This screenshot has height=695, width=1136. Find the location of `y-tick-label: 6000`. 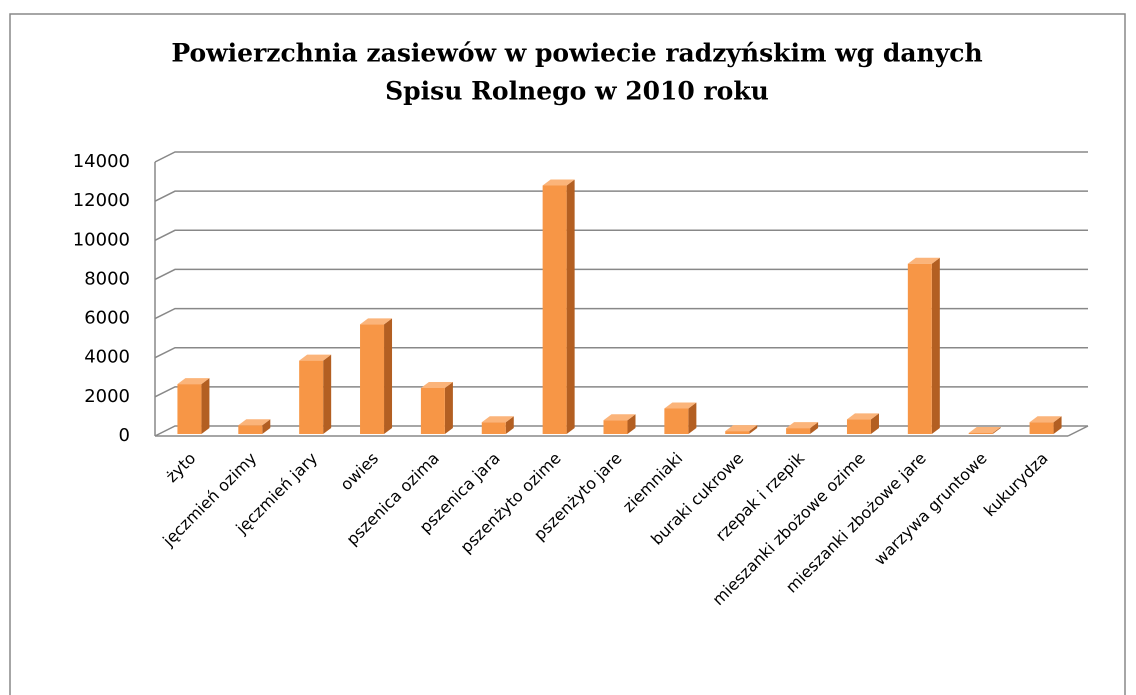

y-tick-label: 6000 is located at coordinates (107, 318).